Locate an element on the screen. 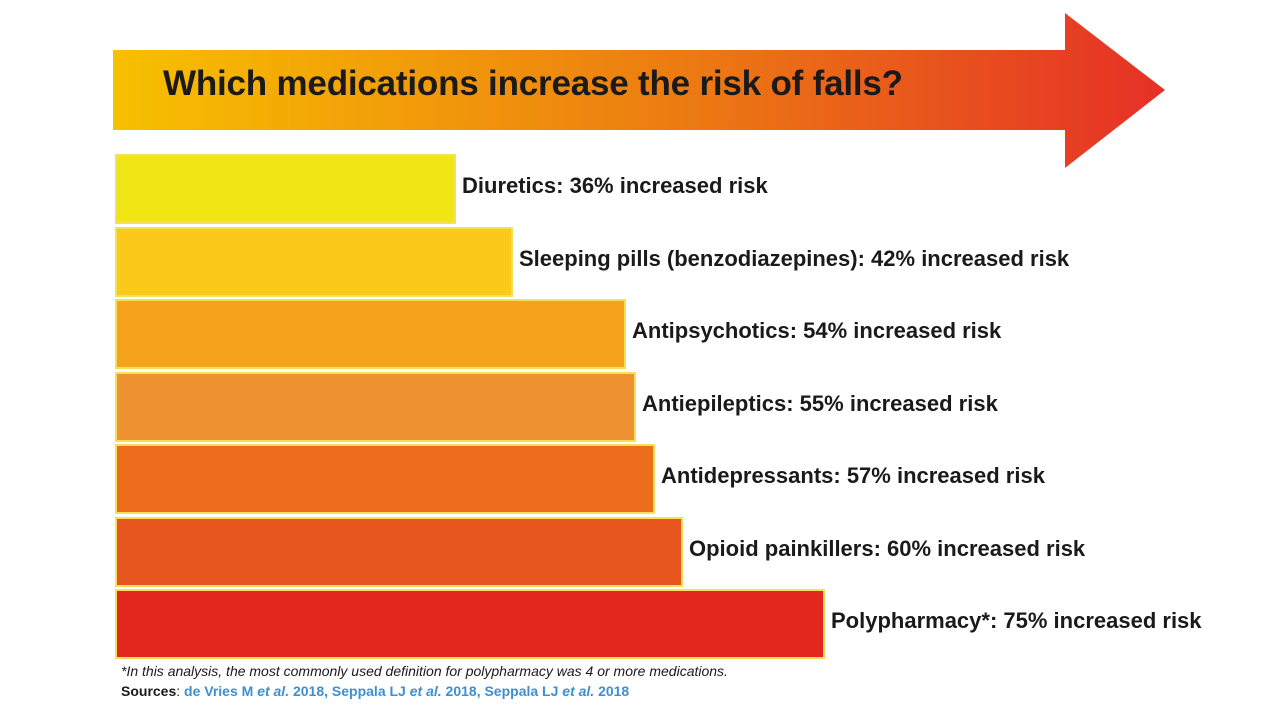 The height and width of the screenshot is (720, 1280). sources-label: Sources is located at coordinates (149, 691).